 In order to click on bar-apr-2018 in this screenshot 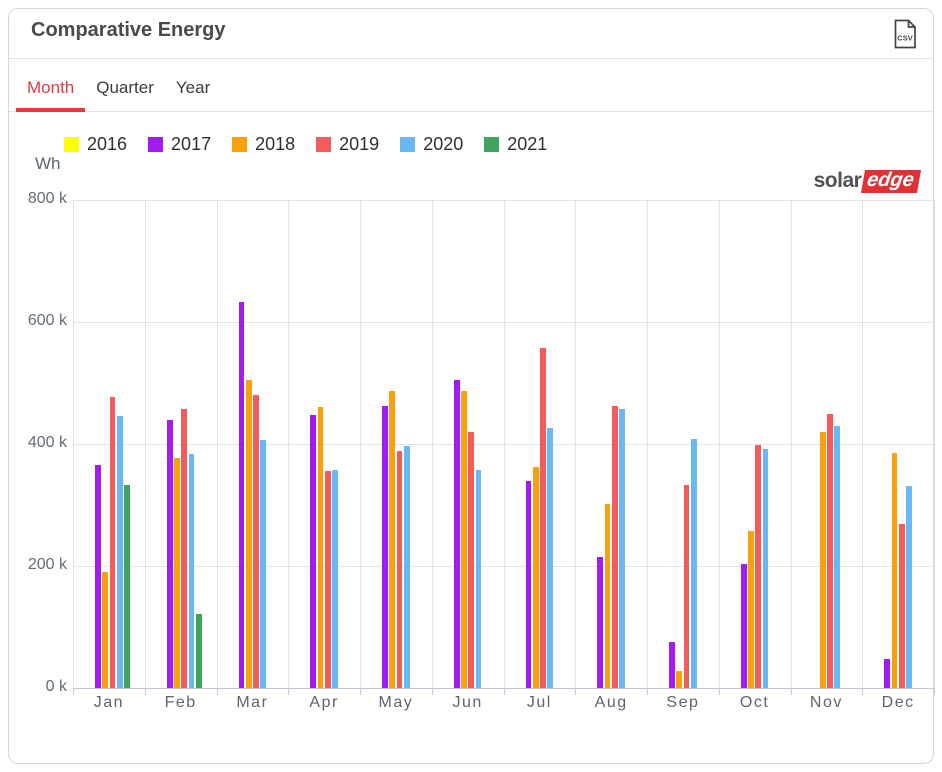, I will do `click(320, 547)`.